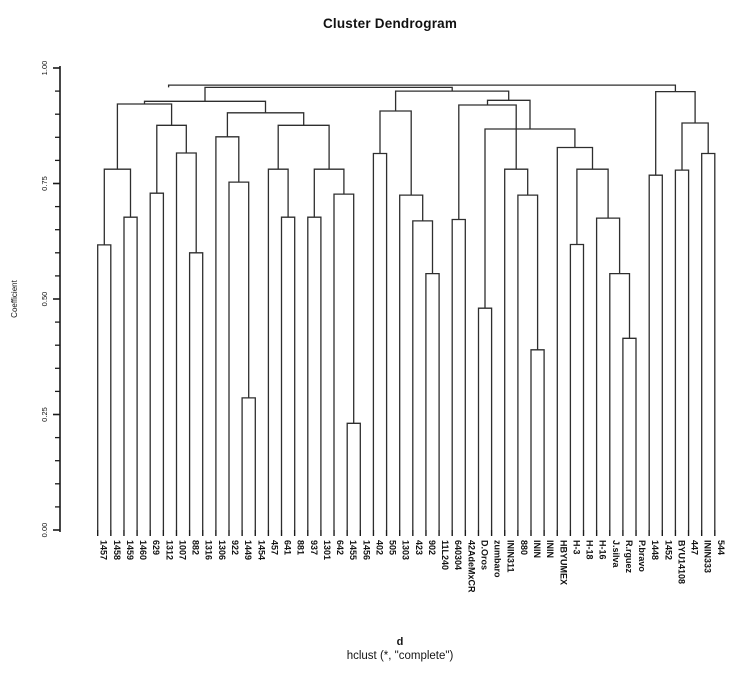  I want to click on y-axis-tick-label: 1.00, so click(44, 68).